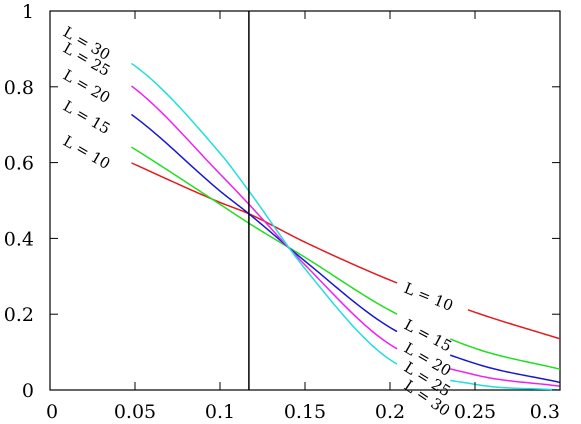 This screenshot has height=424, width=581. Describe the element at coordinates (28, 12) in the screenshot. I see `y-tick-label: 1` at that location.